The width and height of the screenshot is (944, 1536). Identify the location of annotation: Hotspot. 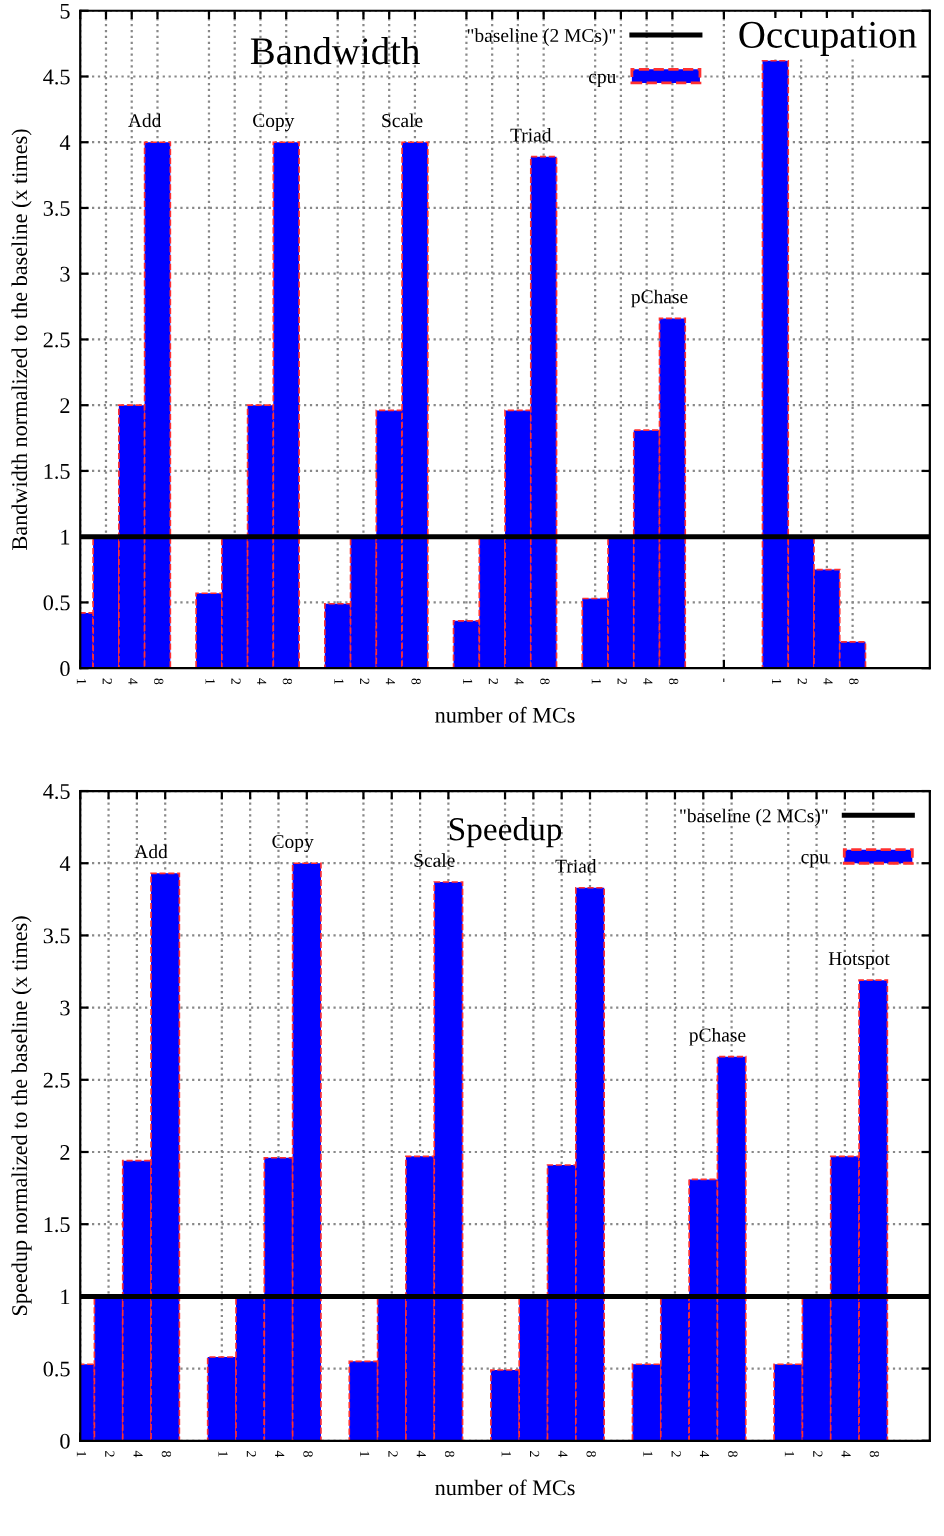
(859, 961).